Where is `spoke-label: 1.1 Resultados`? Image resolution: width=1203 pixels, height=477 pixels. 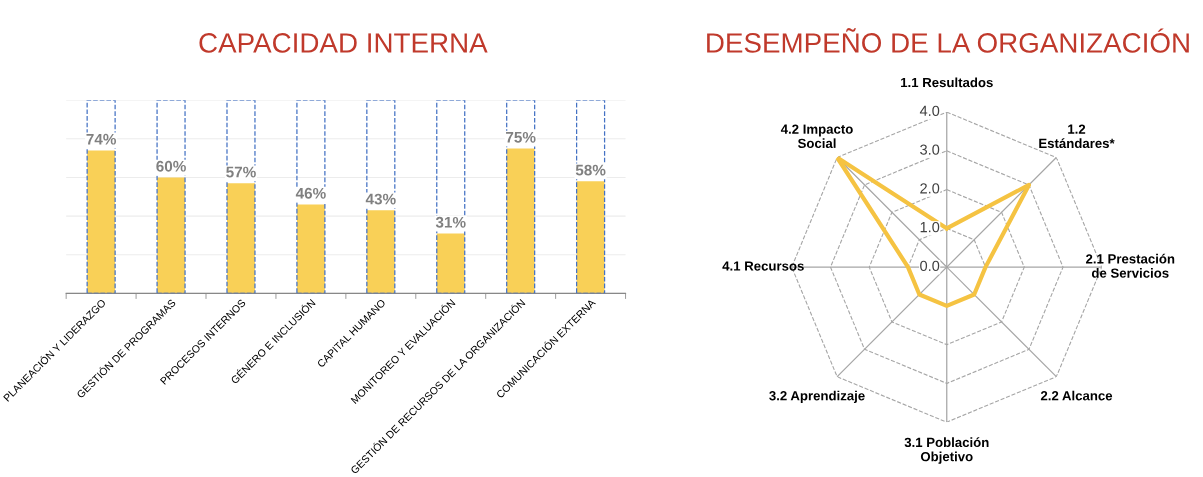
spoke-label: 1.1 Resultados is located at coordinates (947, 82).